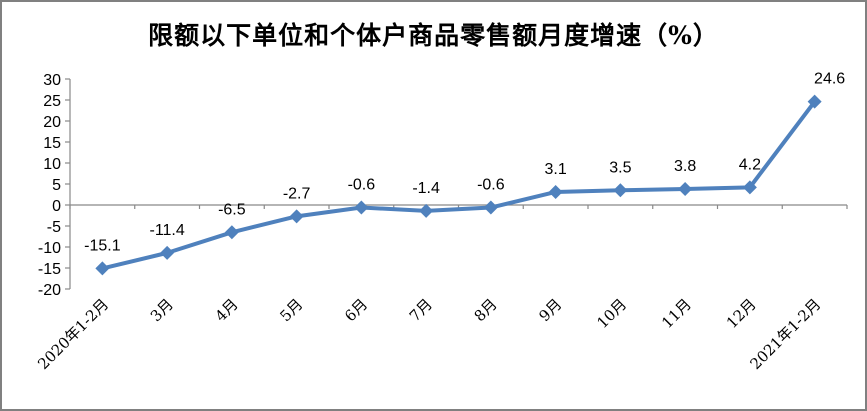 This screenshot has width=867, height=411. What do you see at coordinates (52, 101) in the screenshot?
I see `y-tick-label: 25` at bounding box center [52, 101].